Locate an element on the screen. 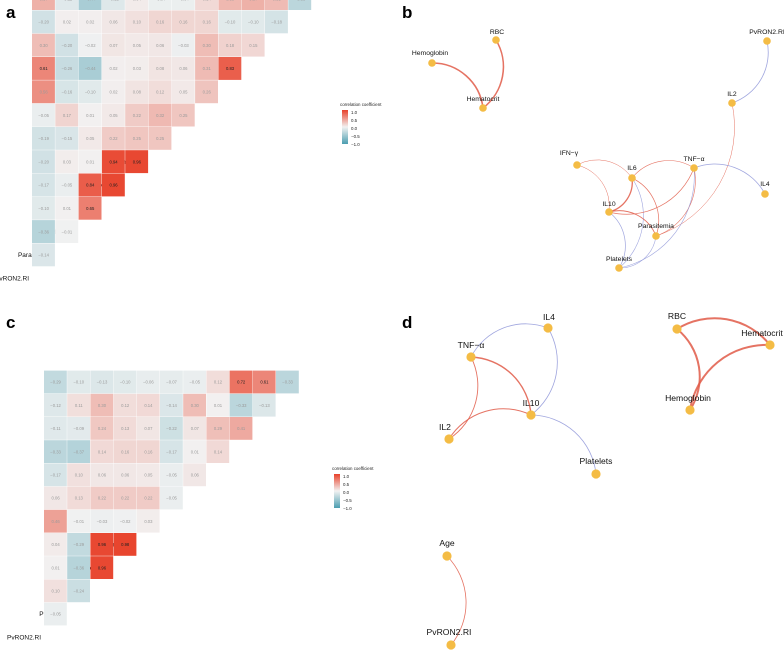 The width and height of the screenshot is (784, 650). heatmap-cell-value: −0.26 is located at coordinates (67, 68).